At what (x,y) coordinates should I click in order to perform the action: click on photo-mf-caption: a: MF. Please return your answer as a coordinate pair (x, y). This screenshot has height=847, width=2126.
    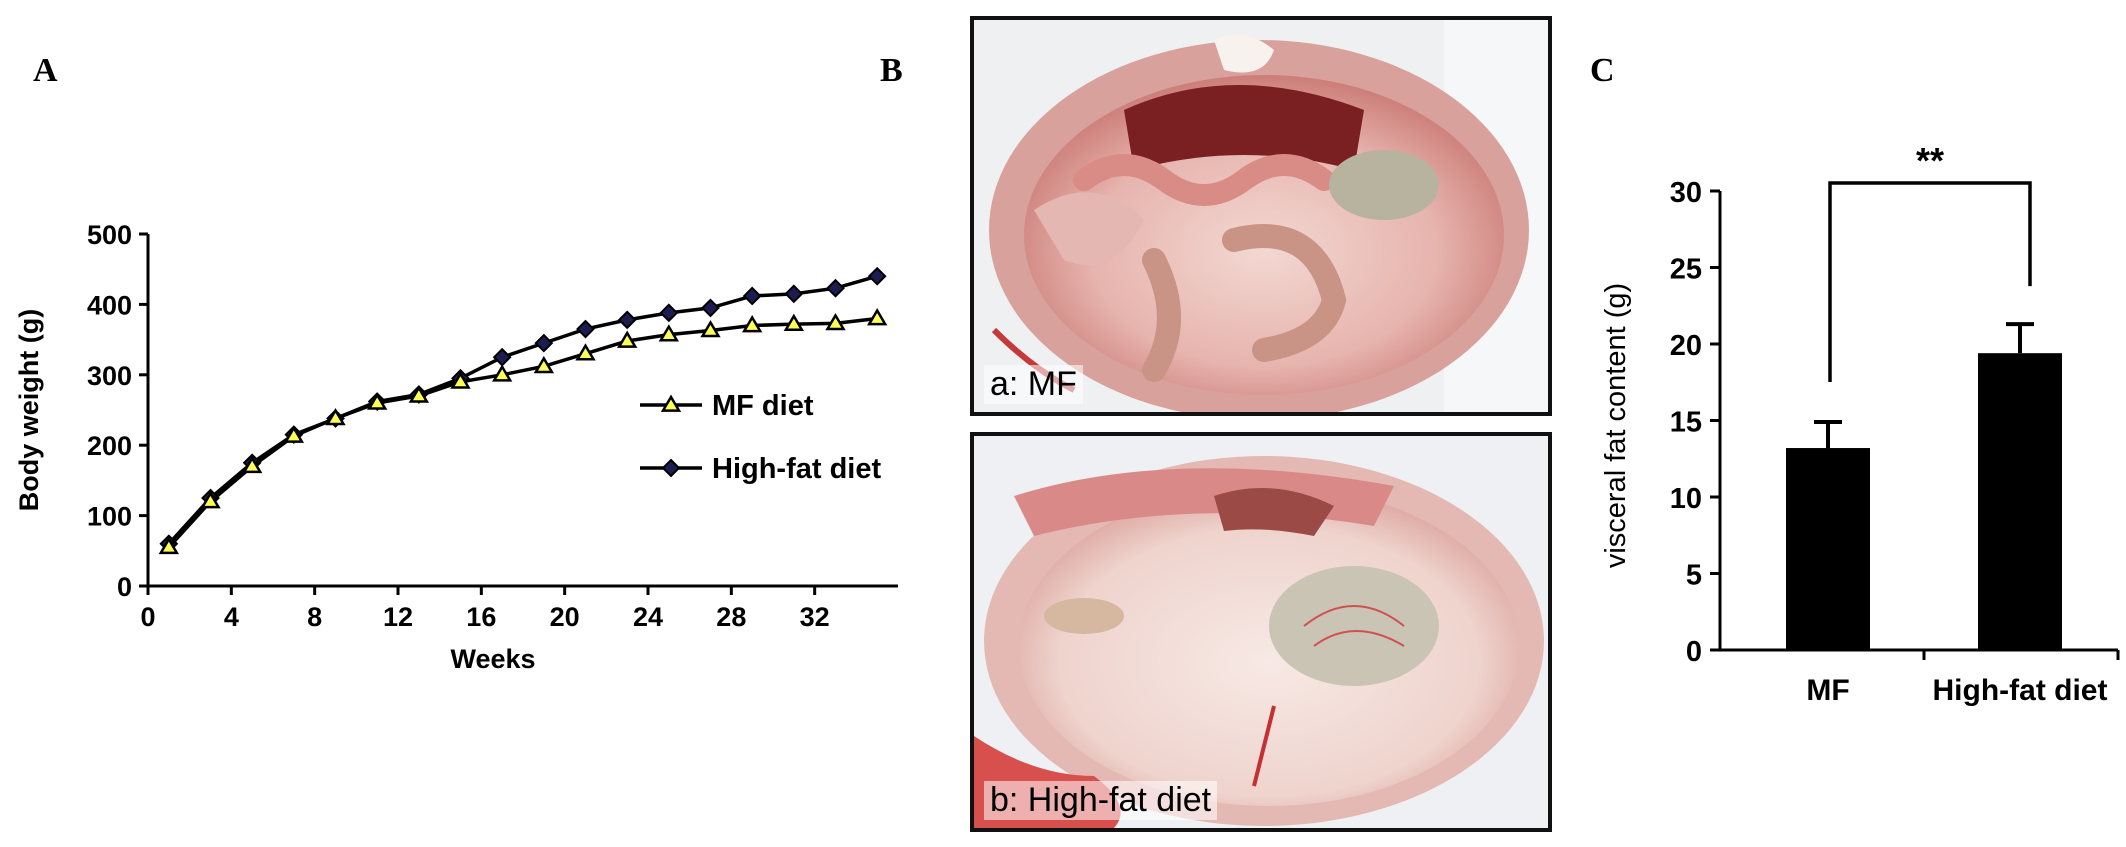
    Looking at the image, I should click on (1033, 384).